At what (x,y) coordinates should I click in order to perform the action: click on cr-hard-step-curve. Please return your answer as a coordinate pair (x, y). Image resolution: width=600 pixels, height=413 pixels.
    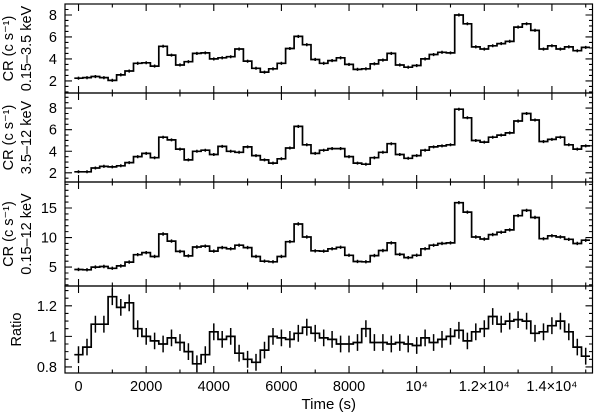
    Looking at the image, I should click on (332, 140).